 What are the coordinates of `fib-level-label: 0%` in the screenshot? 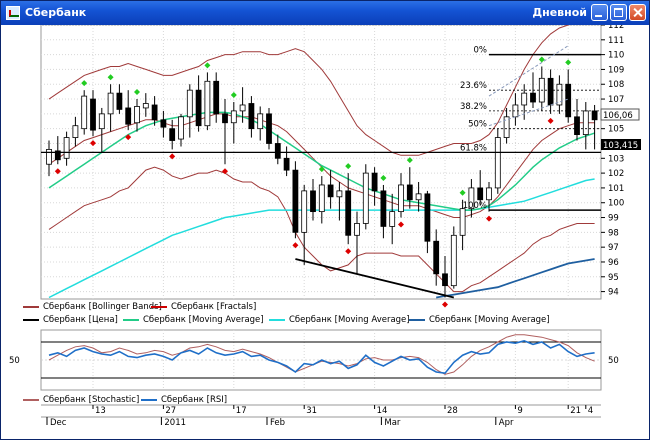 It's located at (481, 51).